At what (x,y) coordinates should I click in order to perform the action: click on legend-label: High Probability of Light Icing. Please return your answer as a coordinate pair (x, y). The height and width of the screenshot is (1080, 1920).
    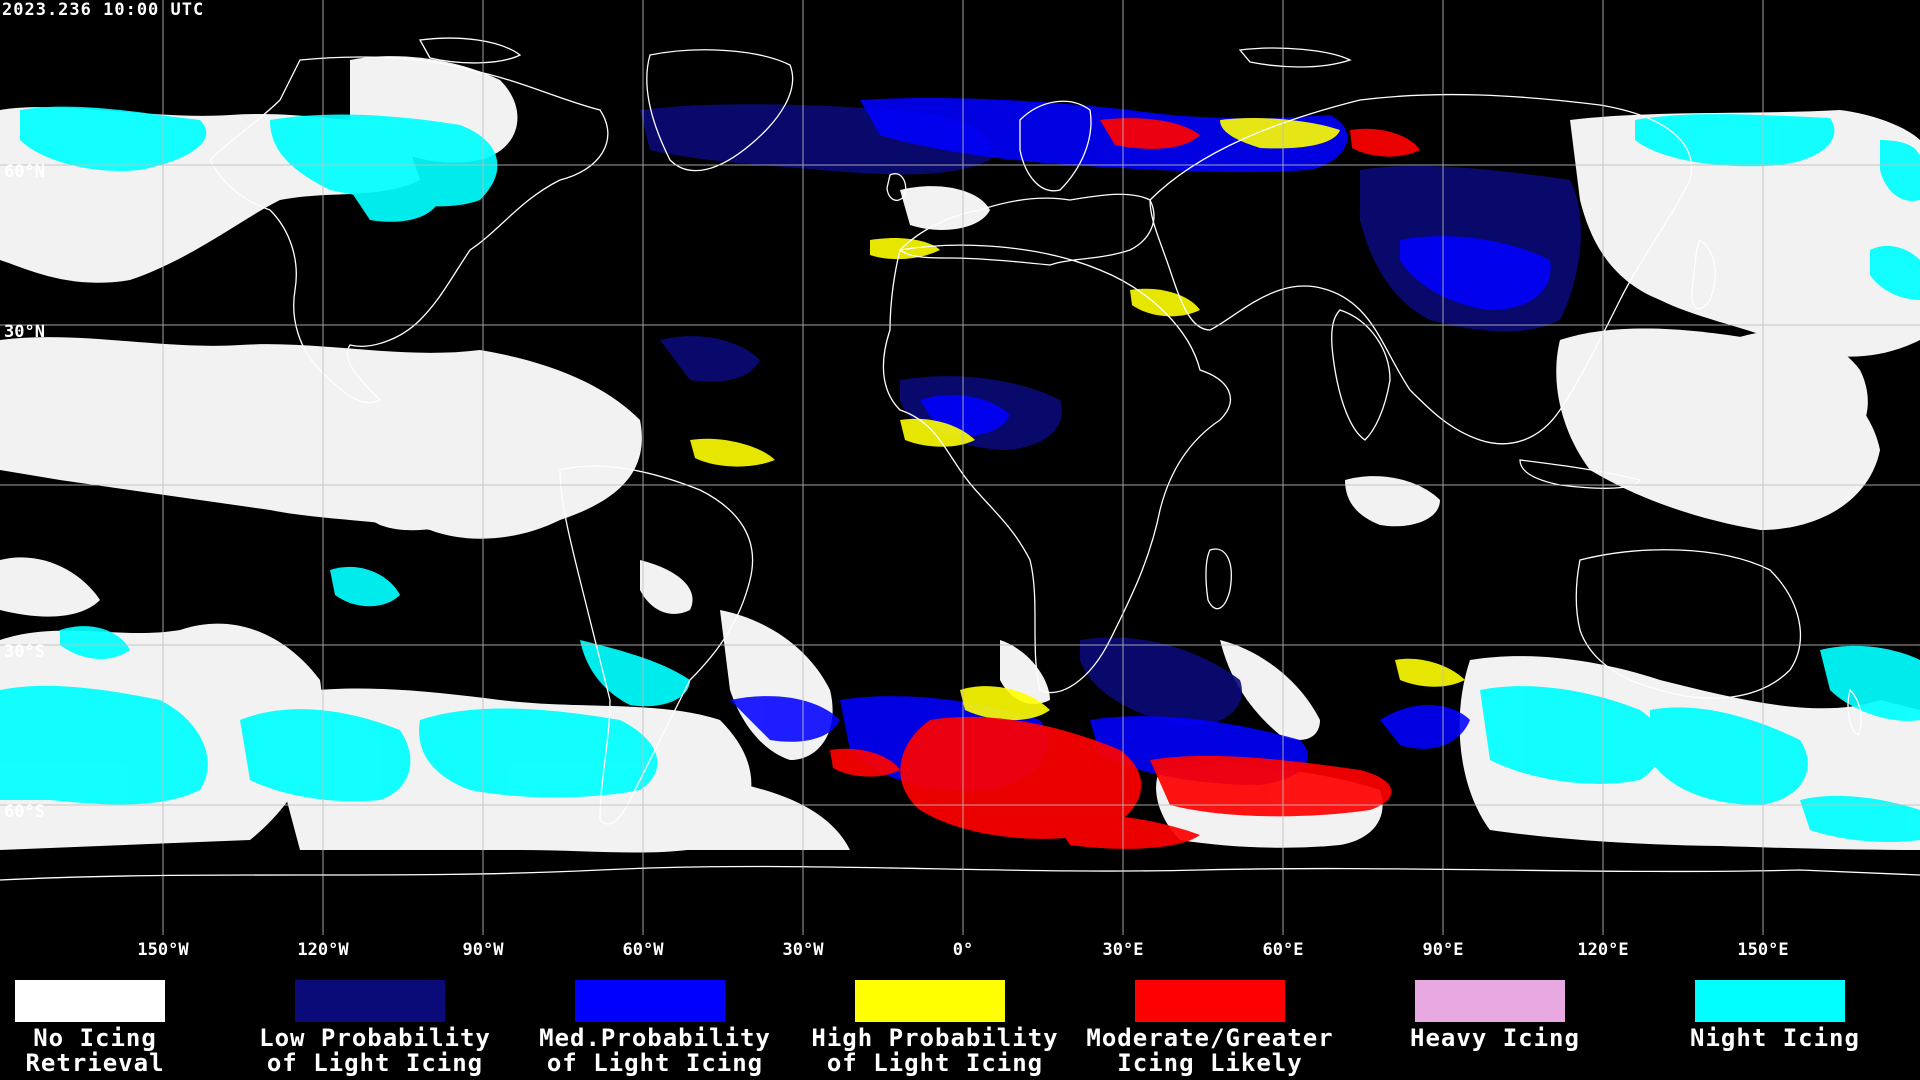
    Looking at the image, I should click on (935, 1051).